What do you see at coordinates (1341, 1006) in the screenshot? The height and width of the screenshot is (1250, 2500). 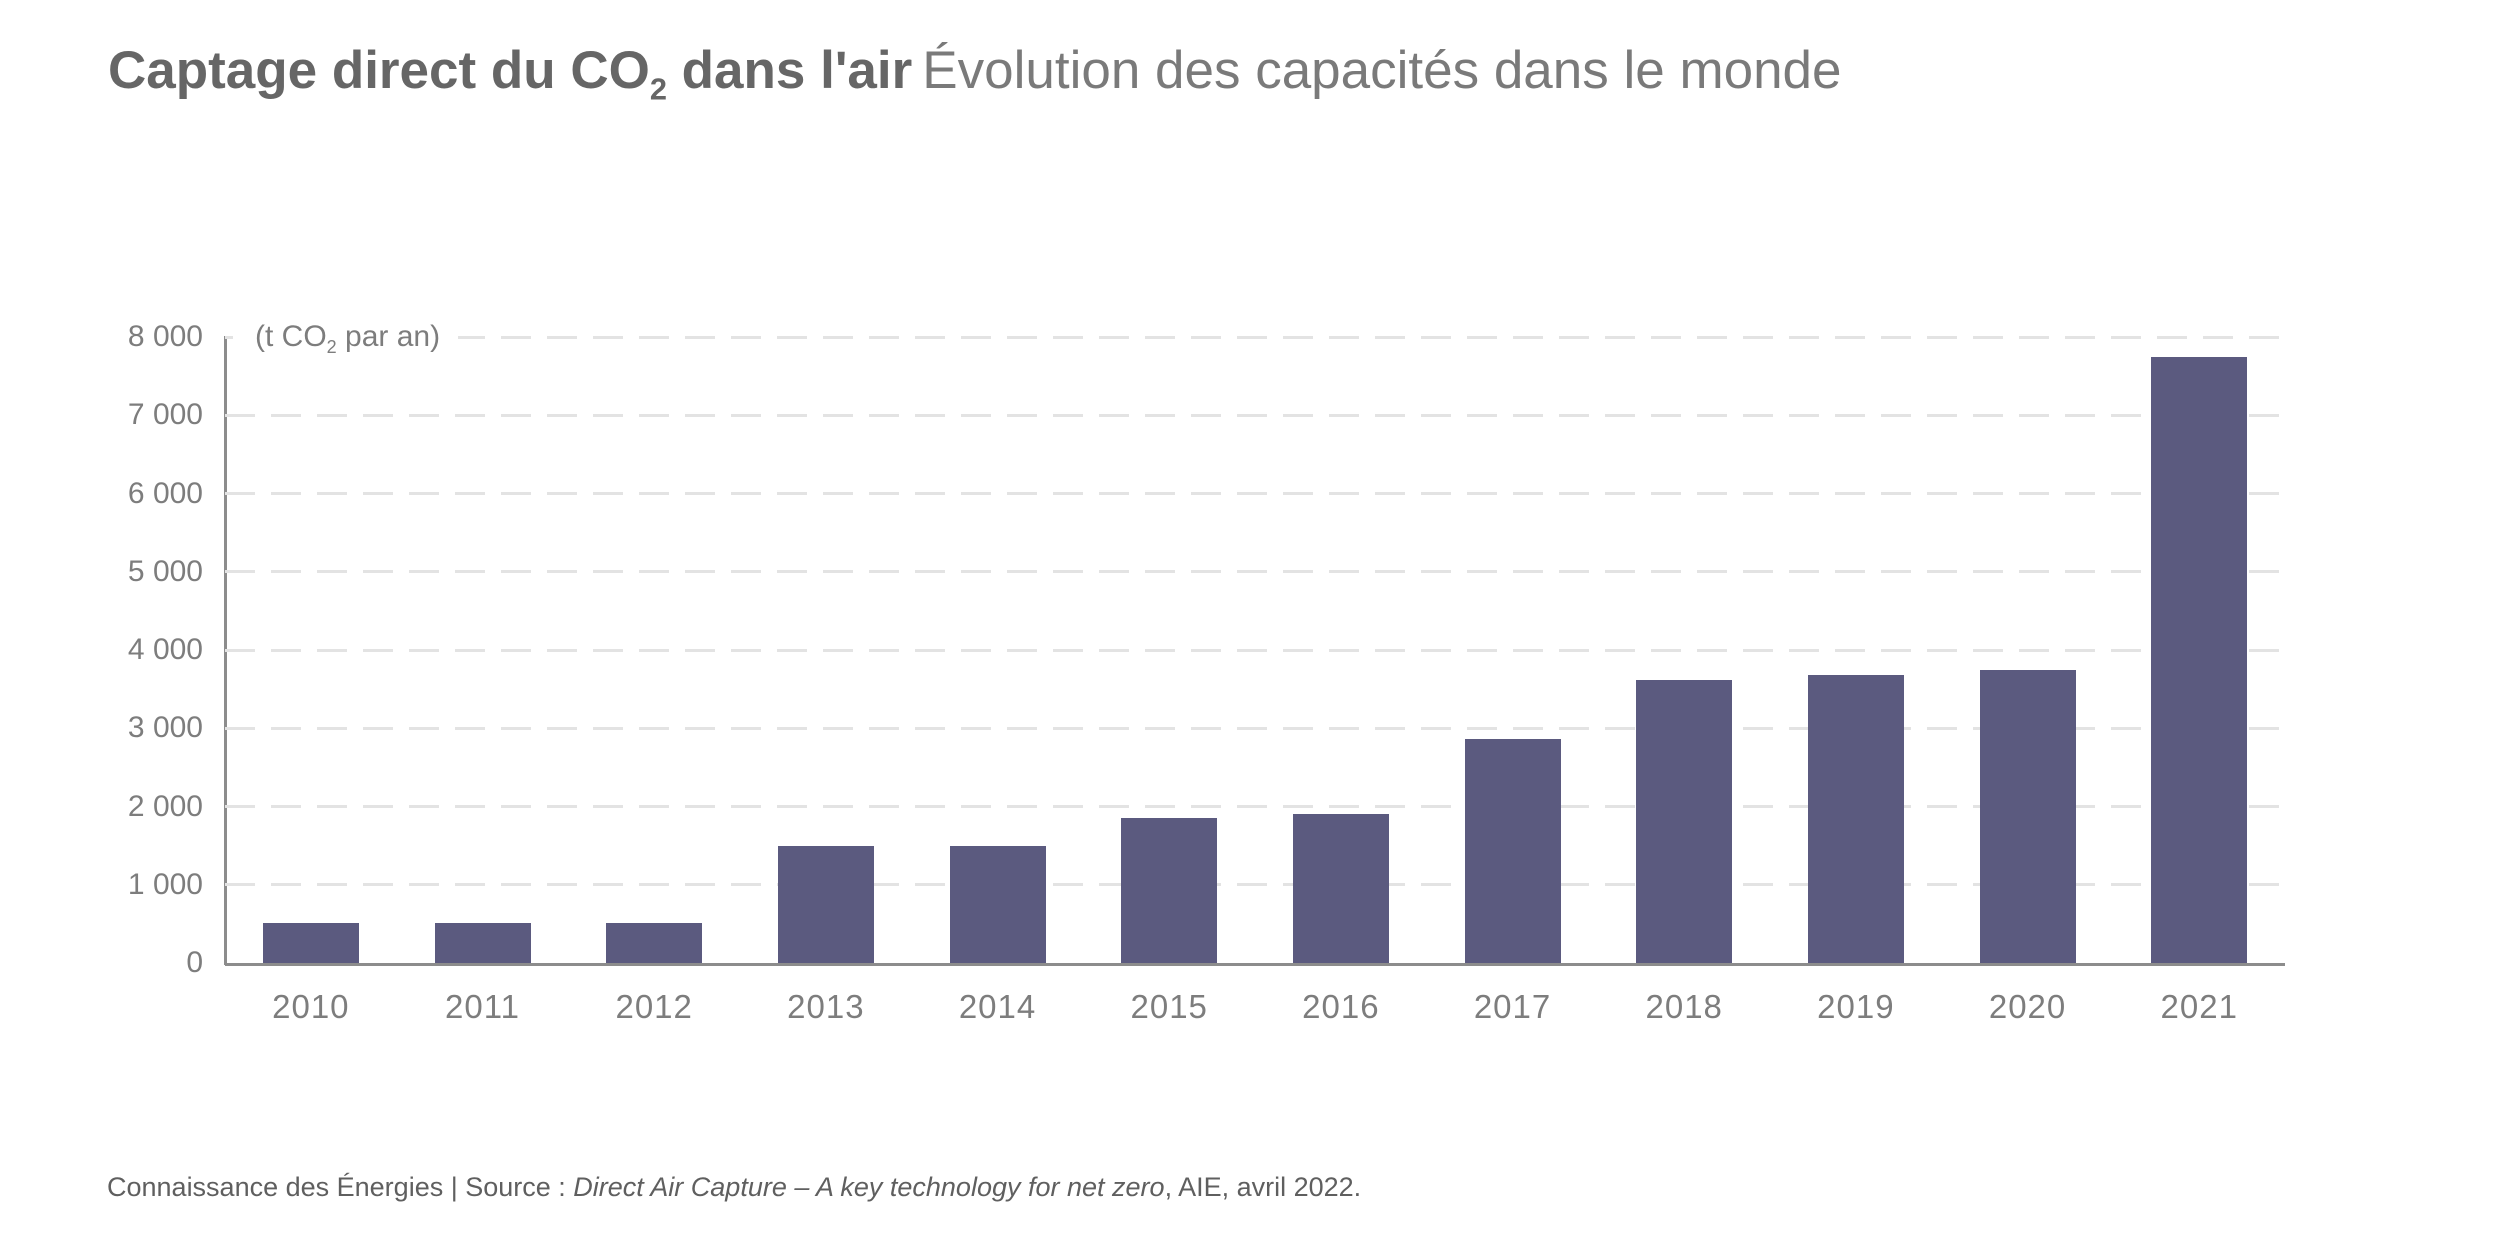 I see `x-tick-label-2016: 2016` at bounding box center [1341, 1006].